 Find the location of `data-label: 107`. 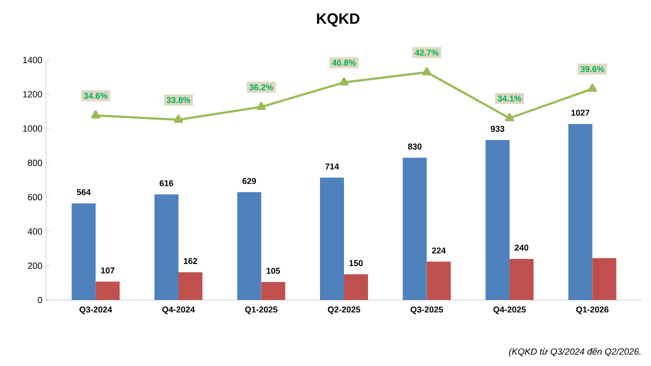

data-label: 107 is located at coordinates (107, 270).